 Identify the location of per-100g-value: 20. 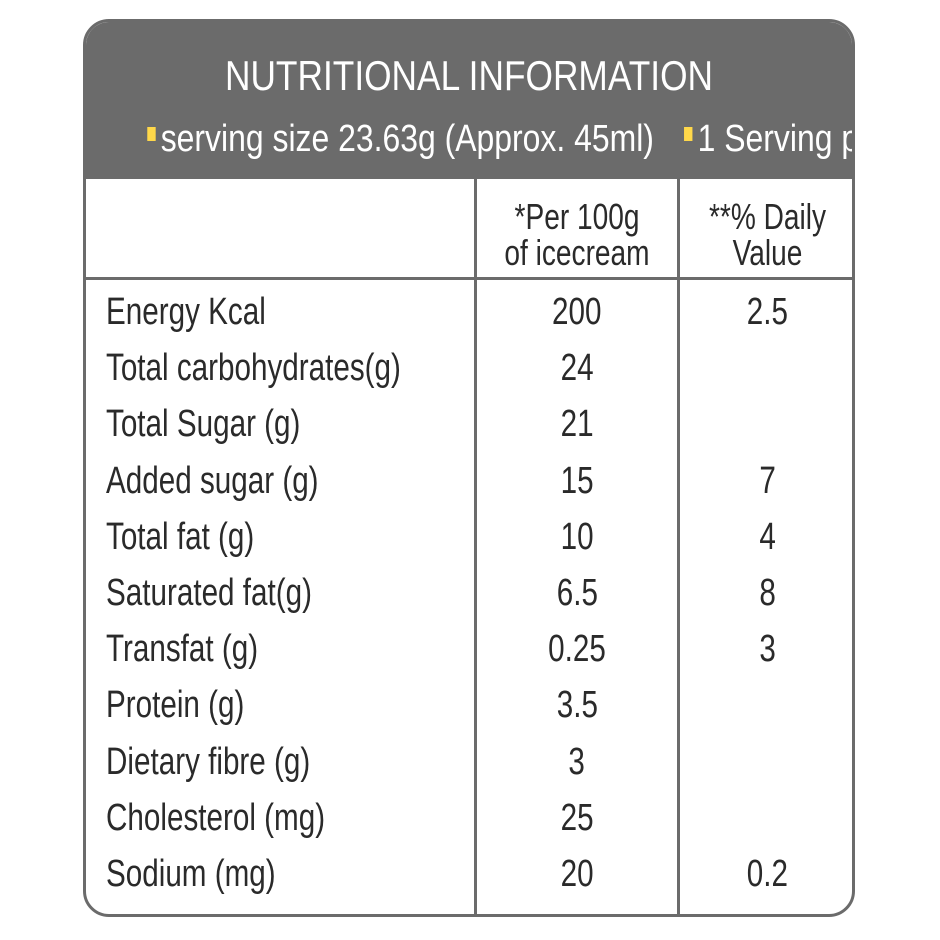
(577, 874).